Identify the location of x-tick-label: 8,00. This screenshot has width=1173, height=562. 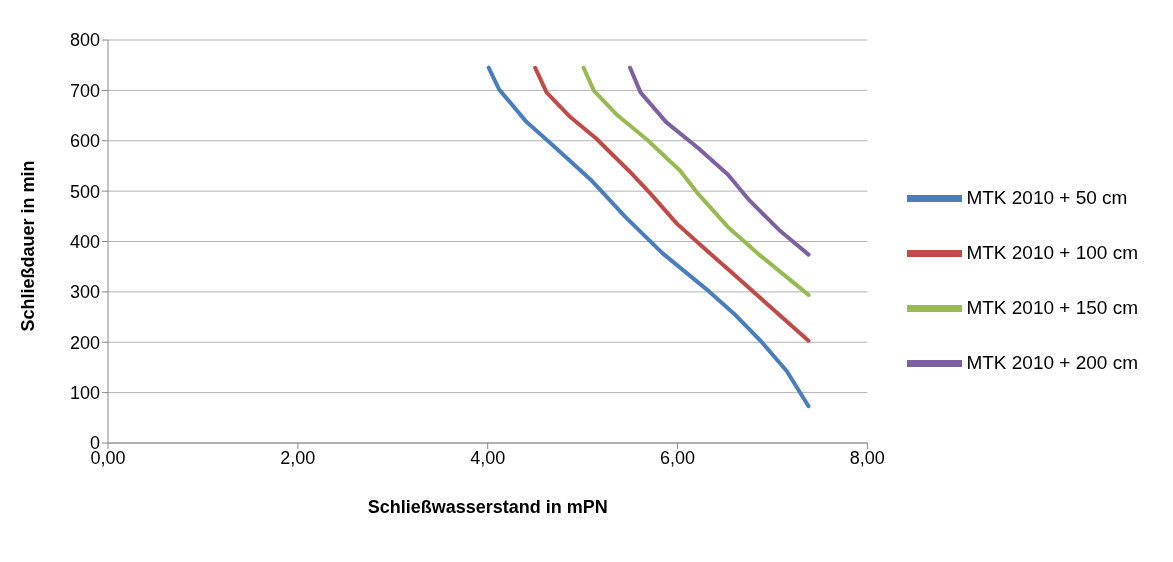
(867, 457).